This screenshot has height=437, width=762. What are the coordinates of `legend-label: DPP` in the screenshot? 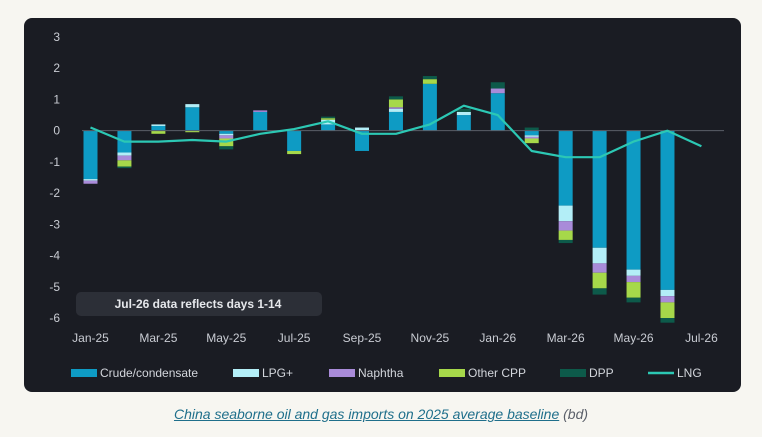 It's located at (601, 373).